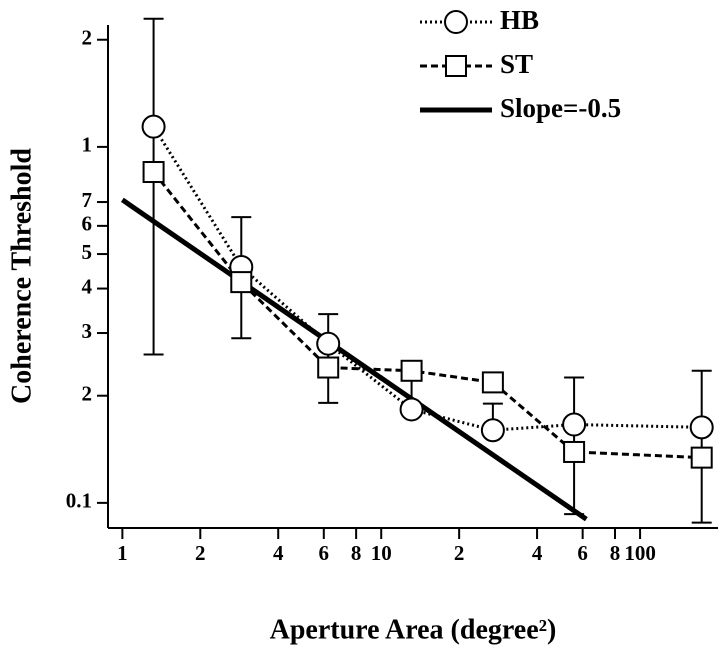 This screenshot has width=720, height=660. I want to click on y-tick-label: 3, so click(87, 331).